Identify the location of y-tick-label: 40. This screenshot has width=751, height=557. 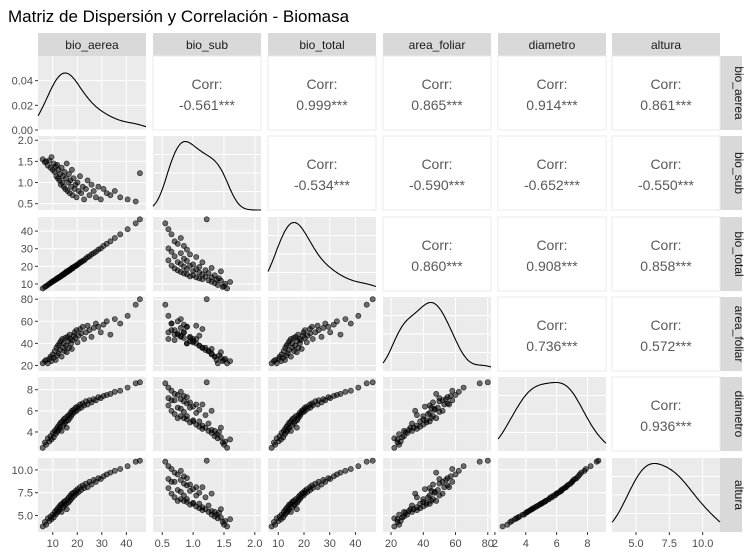
(27, 344).